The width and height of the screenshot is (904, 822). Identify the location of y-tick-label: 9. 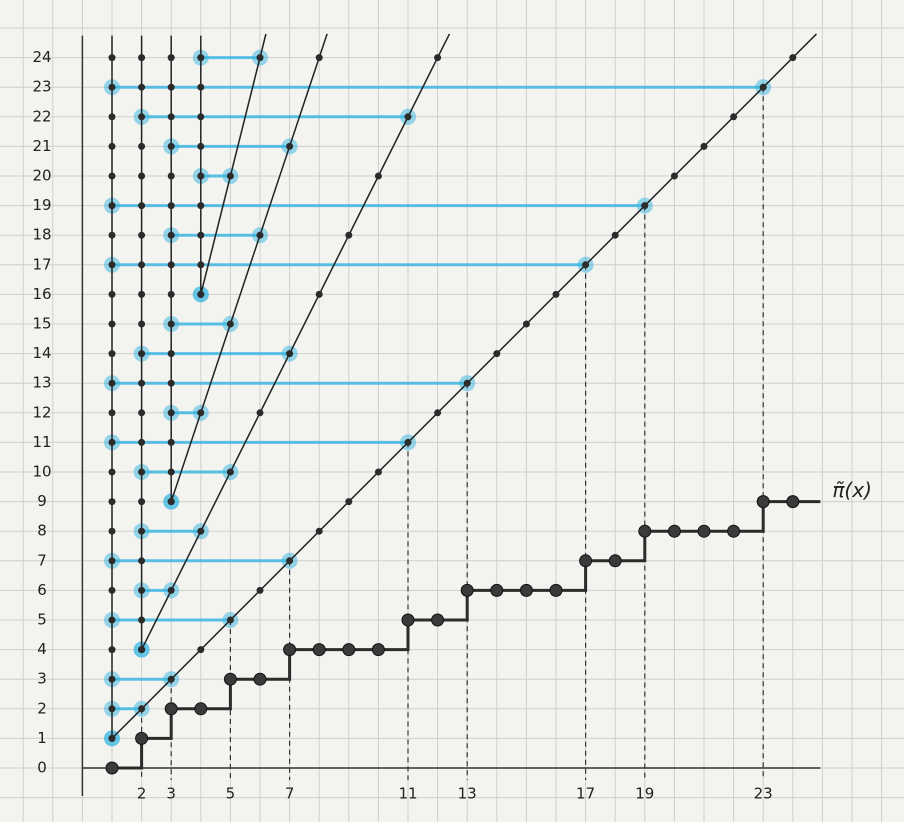
(42, 501).